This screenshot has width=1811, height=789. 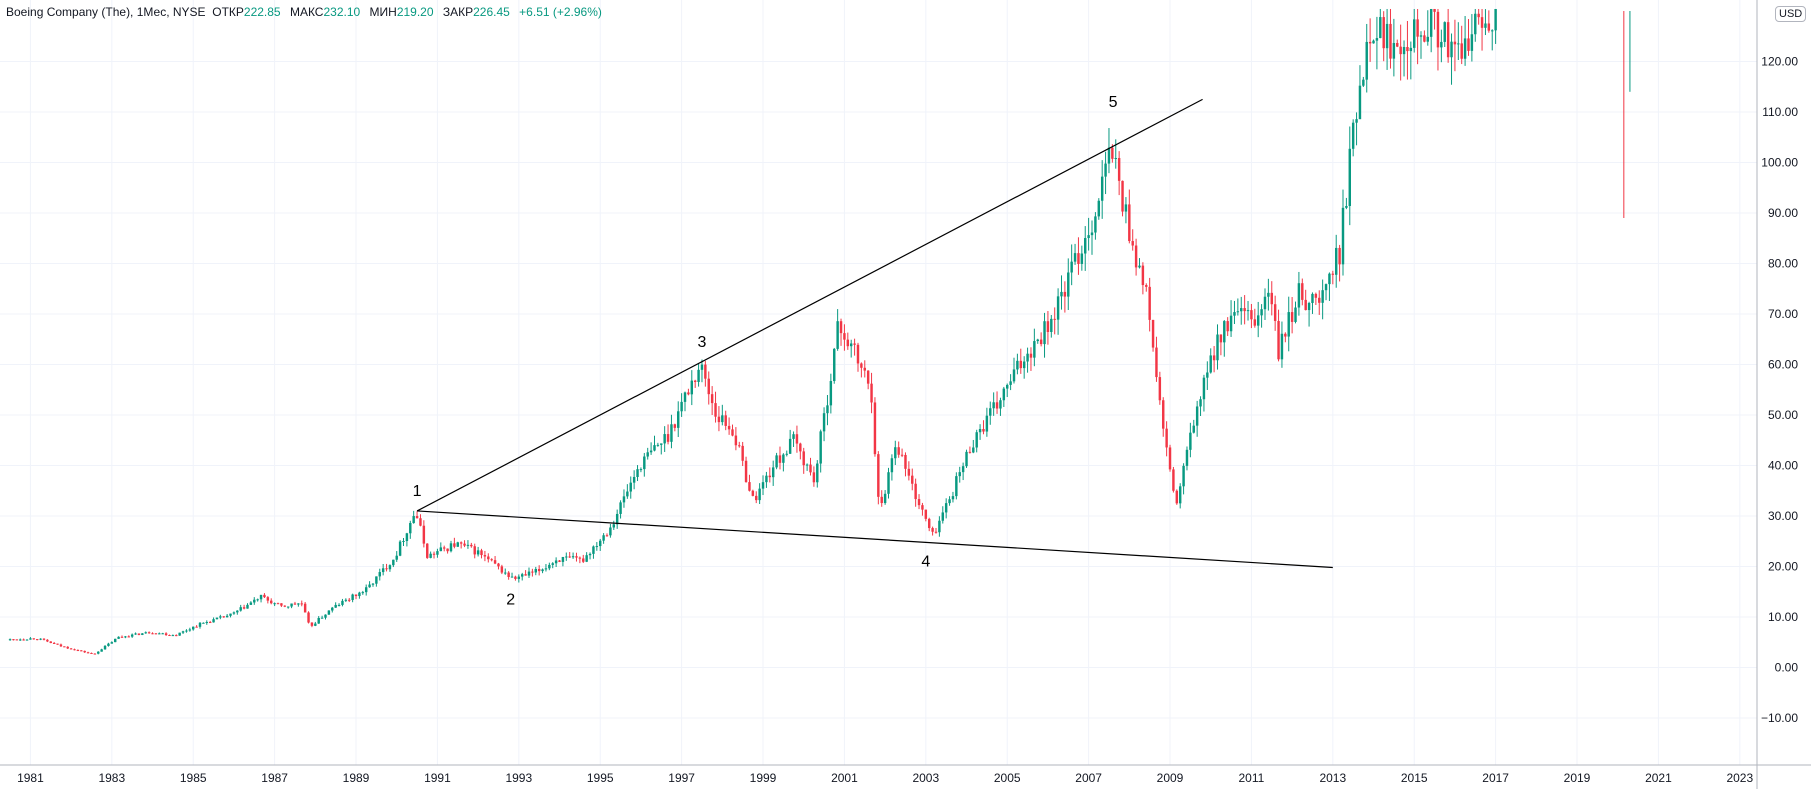 I want to click on high-value: 232.10, so click(x=342, y=12).